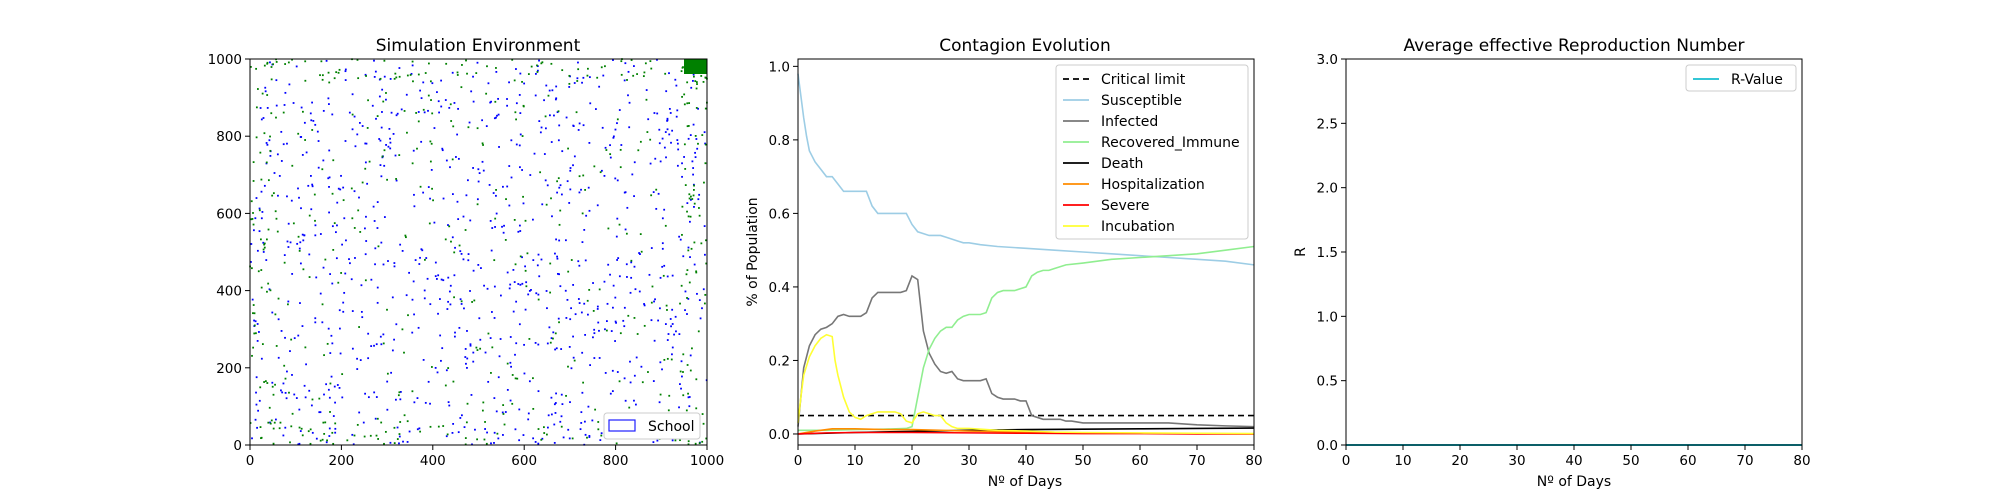 The height and width of the screenshot is (500, 2000). I want to click on y-tick-label: 0.4, so click(779, 288).